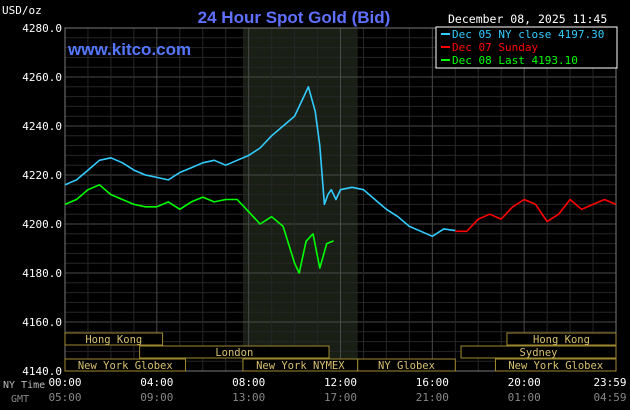  I want to click on y-tick-label: 4240.0, so click(42, 126).